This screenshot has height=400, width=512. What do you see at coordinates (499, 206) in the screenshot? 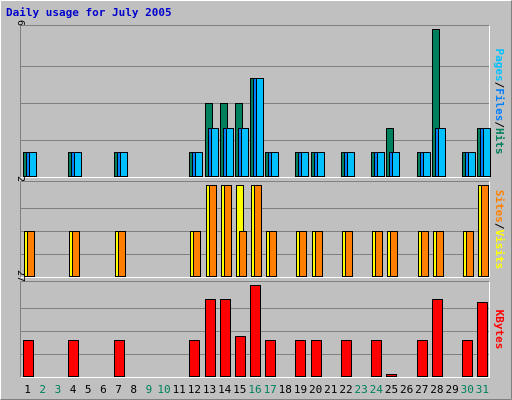
I see `axis-label-part: Sites` at bounding box center [499, 206].